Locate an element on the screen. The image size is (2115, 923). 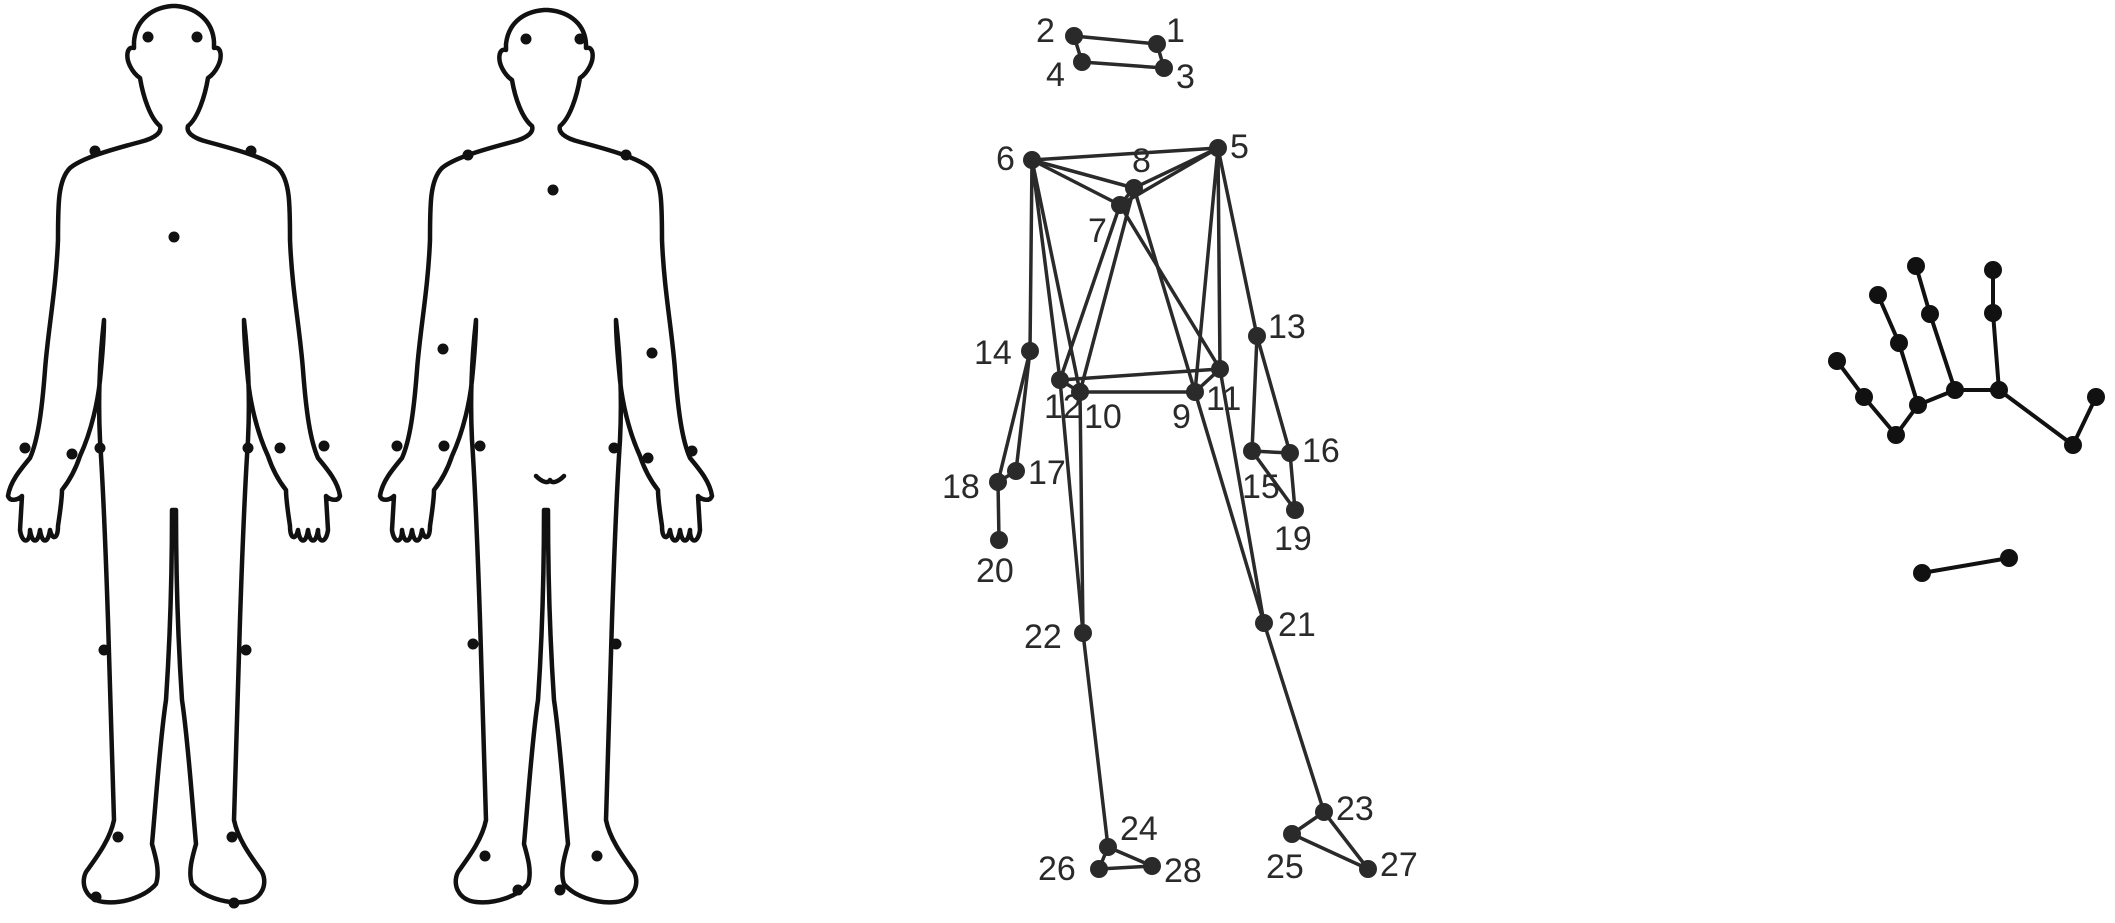
skeleton-joint-label-18: 18 is located at coordinates (961, 487).